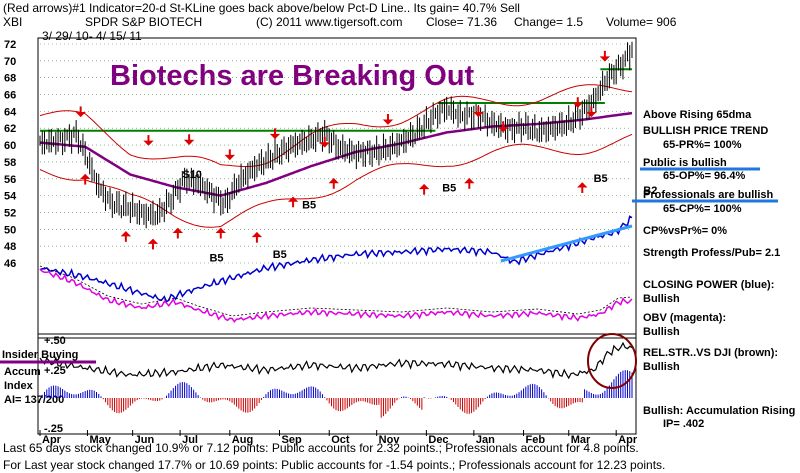  What do you see at coordinates (340, 440) in the screenshot?
I see `x-tick-label: Oct` at bounding box center [340, 440].